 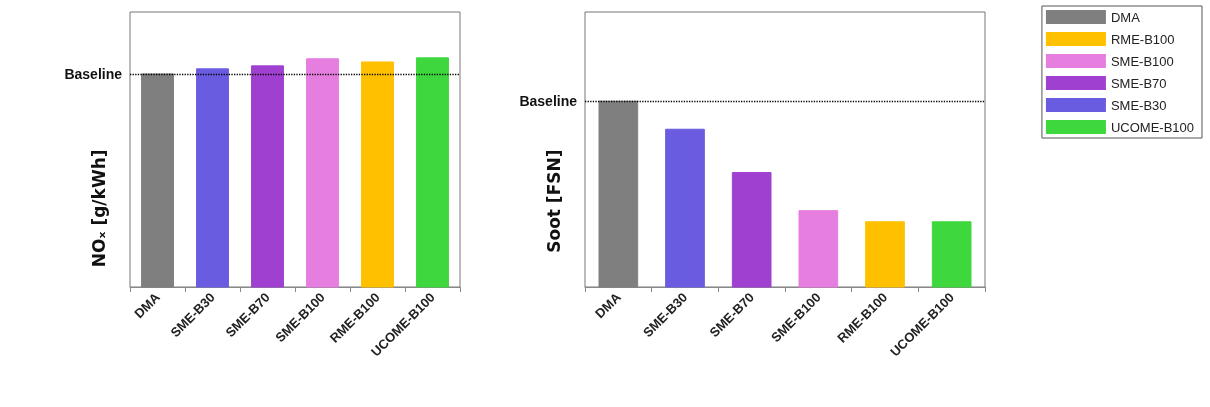 What do you see at coordinates (1142, 39) in the screenshot?
I see `legend-label: RME-B100` at bounding box center [1142, 39].